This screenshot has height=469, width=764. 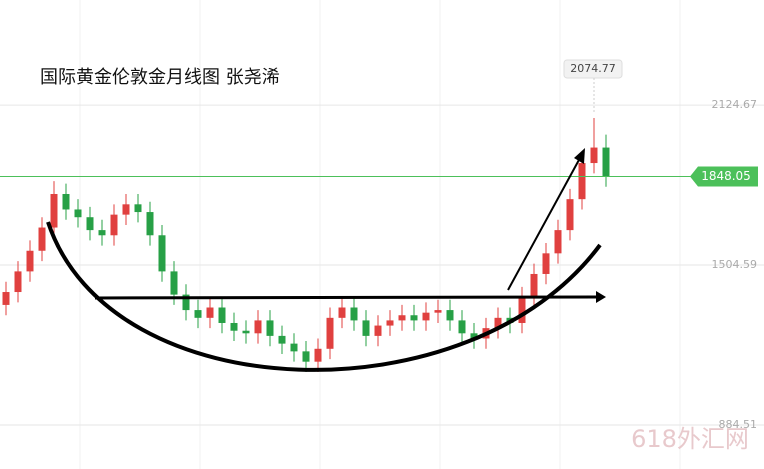 I want to click on watermark: 618外汇网, so click(x=690, y=439).